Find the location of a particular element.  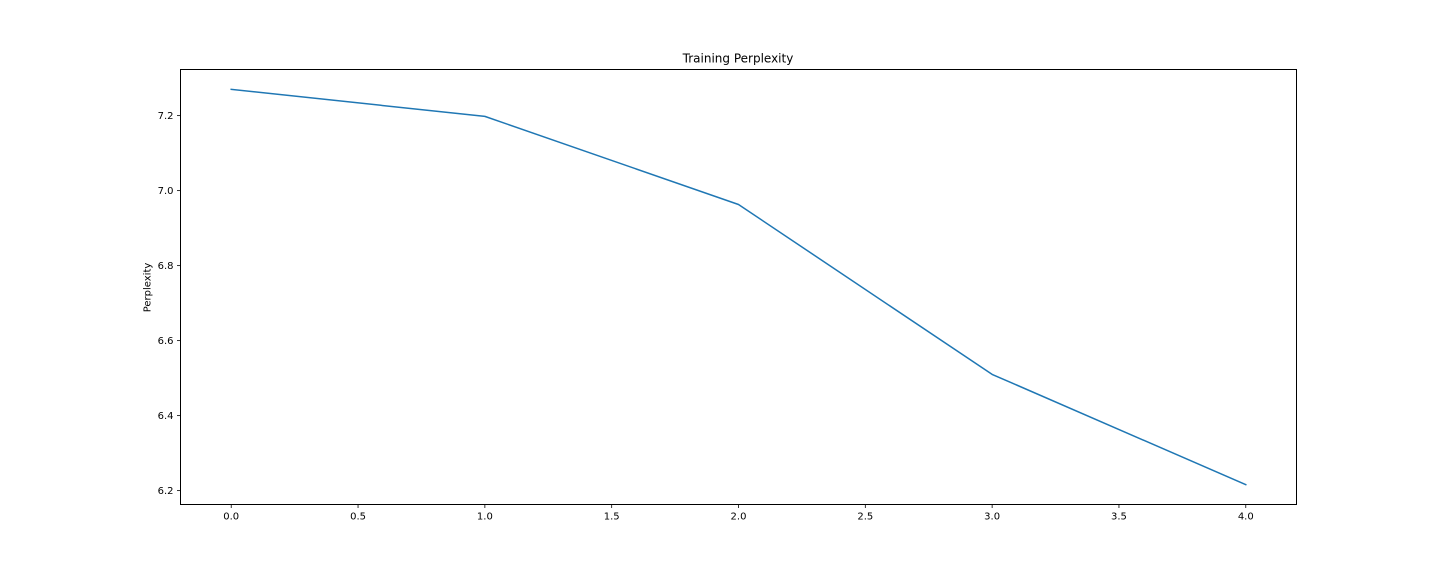

x-tick-label: 4.0 is located at coordinates (1246, 517).